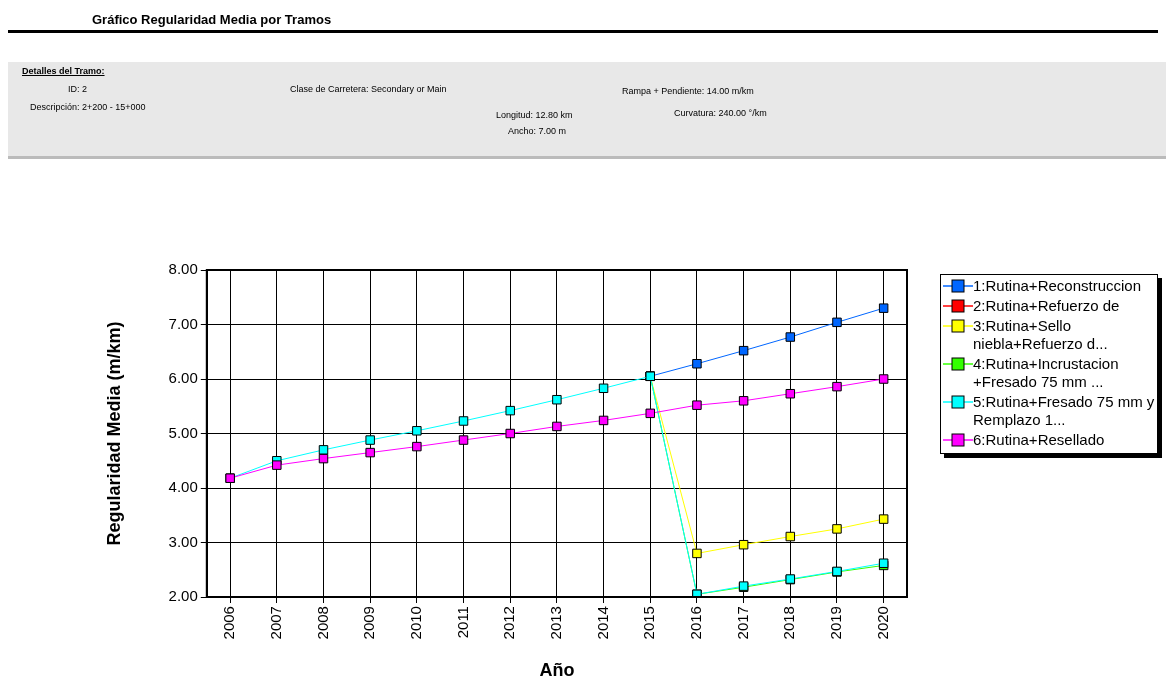 The height and width of the screenshot is (694, 1166). Describe the element at coordinates (183, 378) in the screenshot. I see `y-tick-label: 6.00` at that location.